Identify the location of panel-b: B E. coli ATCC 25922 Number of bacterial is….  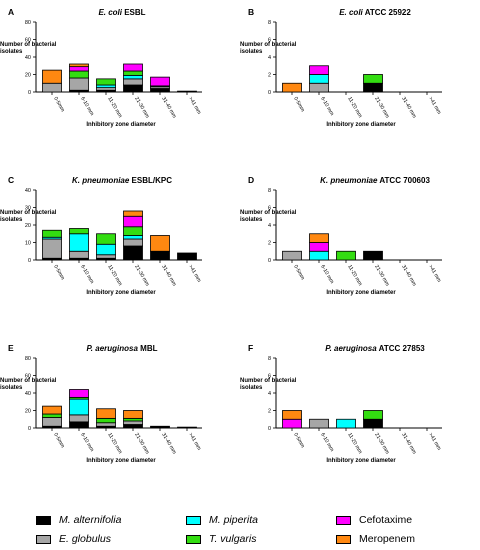
(341, 67).